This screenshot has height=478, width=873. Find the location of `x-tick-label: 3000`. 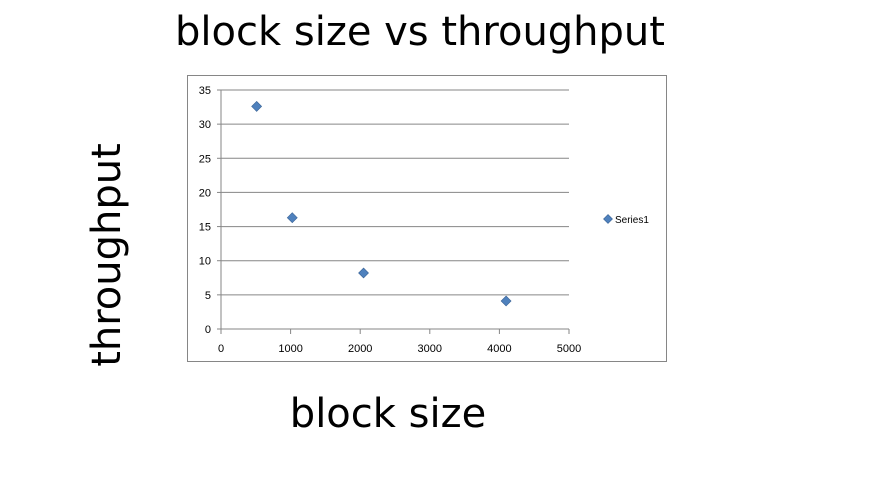

x-tick-label: 3000 is located at coordinates (430, 349).